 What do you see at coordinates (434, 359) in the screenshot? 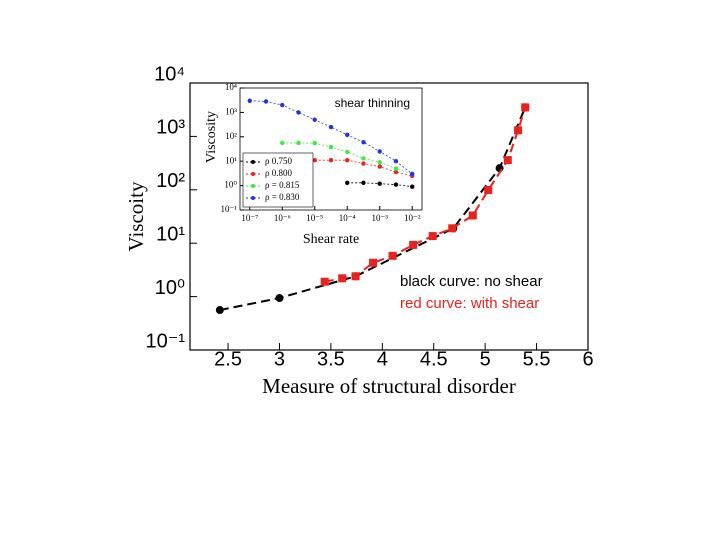
I see `x-tick-label: 4.5` at bounding box center [434, 359].